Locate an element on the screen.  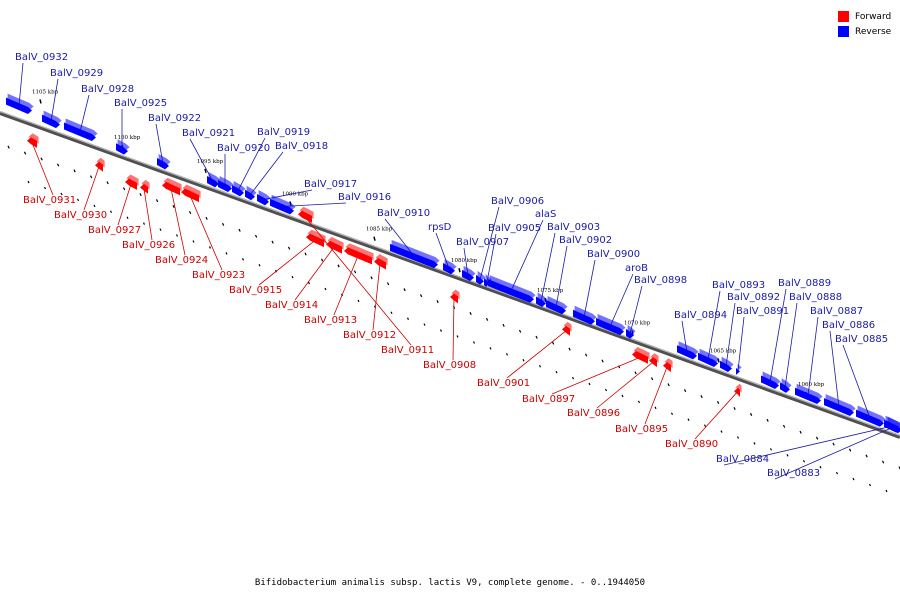
gene-label-balv-0905: BalV_0905 is located at coordinates (514, 228).